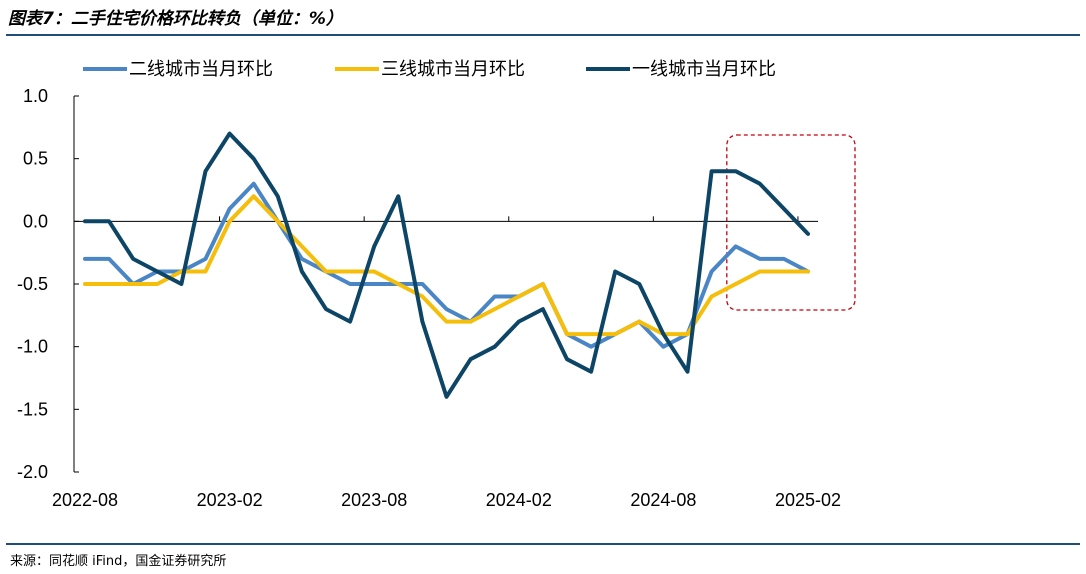  Describe the element at coordinates (704, 69) in the screenshot. I see `legend-label-3: 一线城市当月环比` at that location.